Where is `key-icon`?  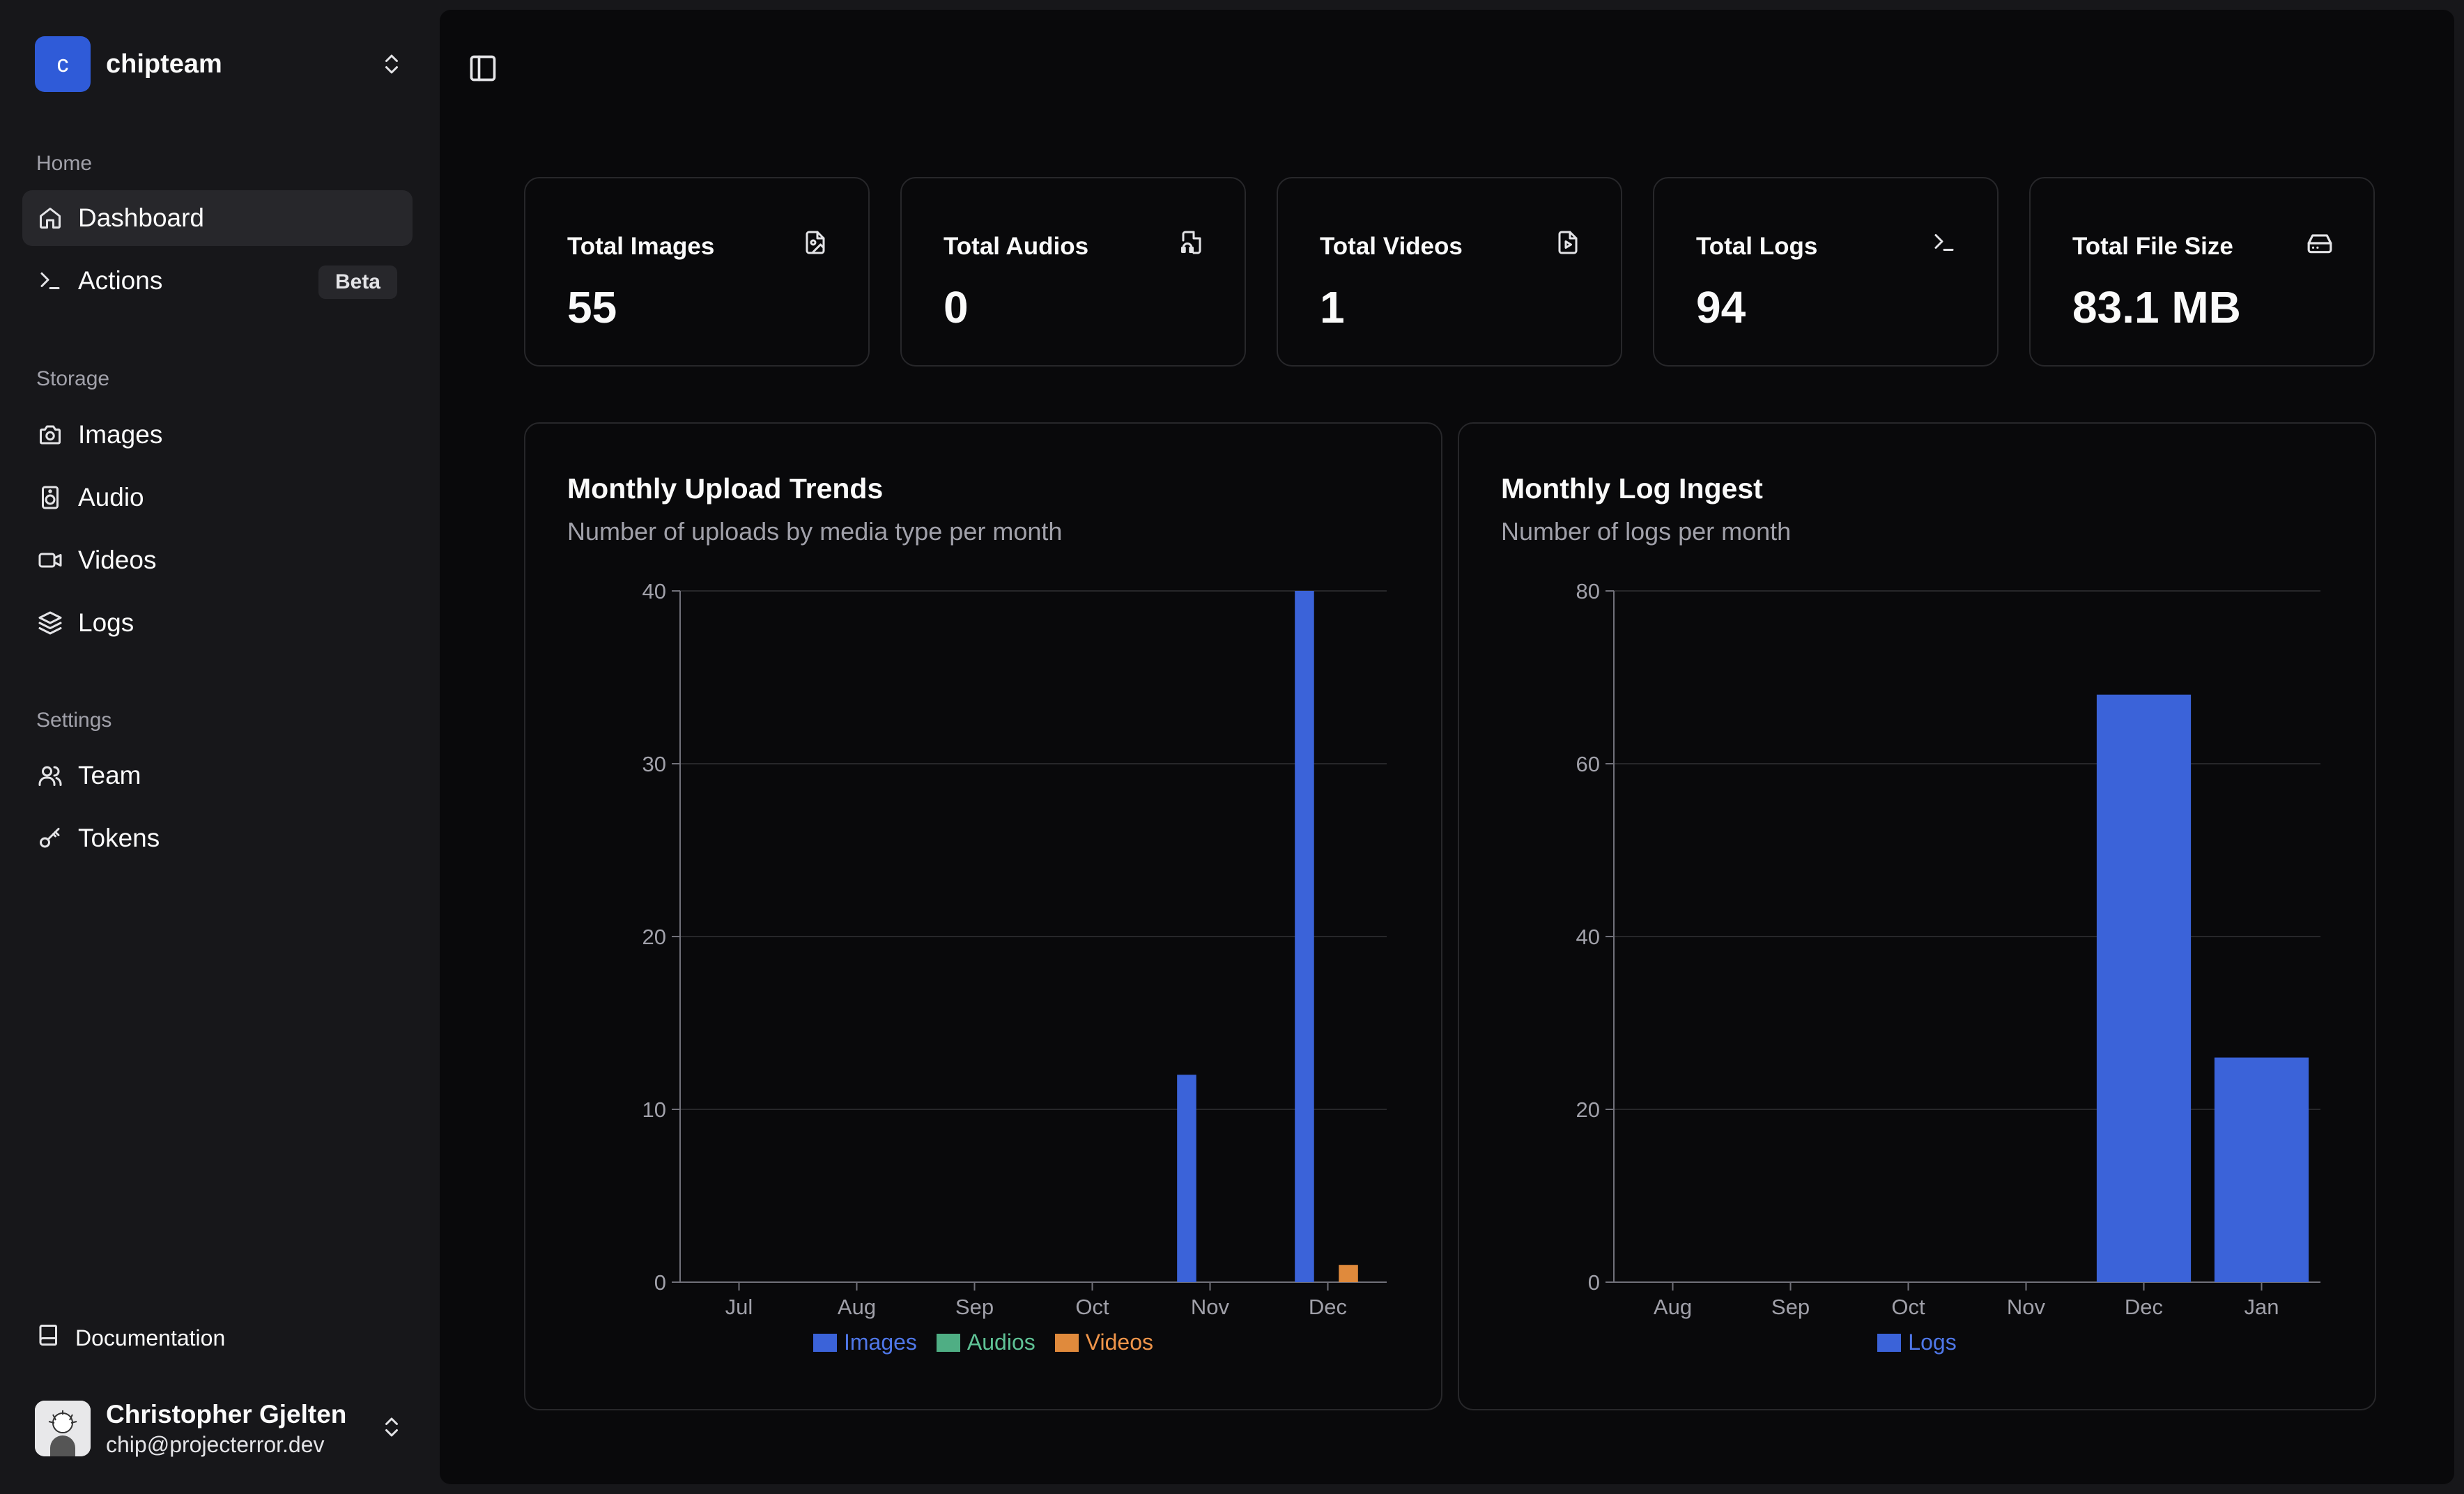
key-icon is located at coordinates (50, 838).